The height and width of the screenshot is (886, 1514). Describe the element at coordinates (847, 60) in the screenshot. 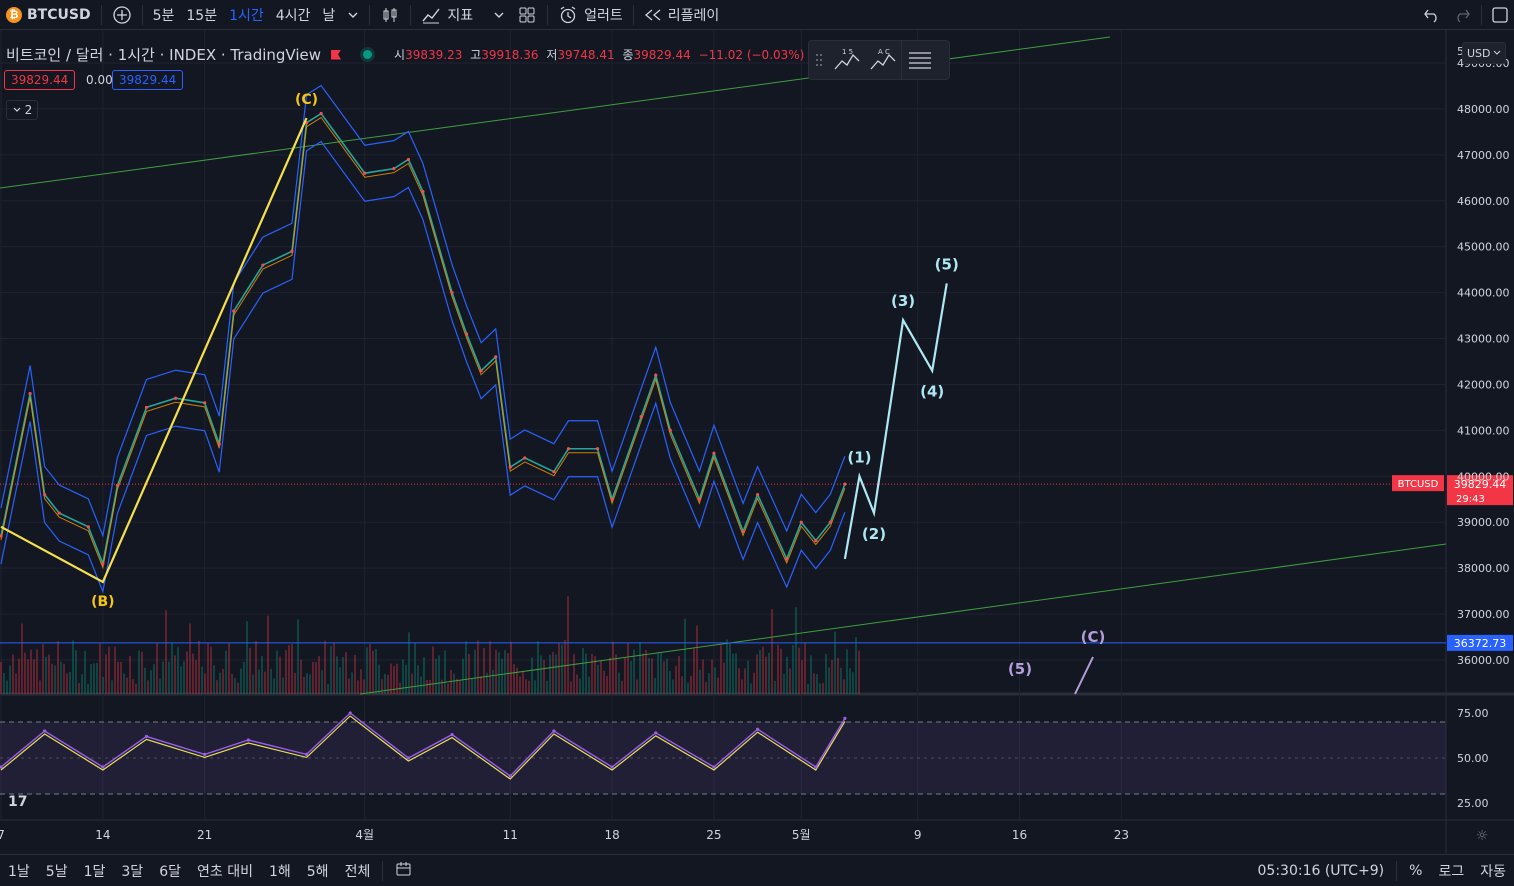

I see `elliott-impulse-tool: 1 5` at that location.